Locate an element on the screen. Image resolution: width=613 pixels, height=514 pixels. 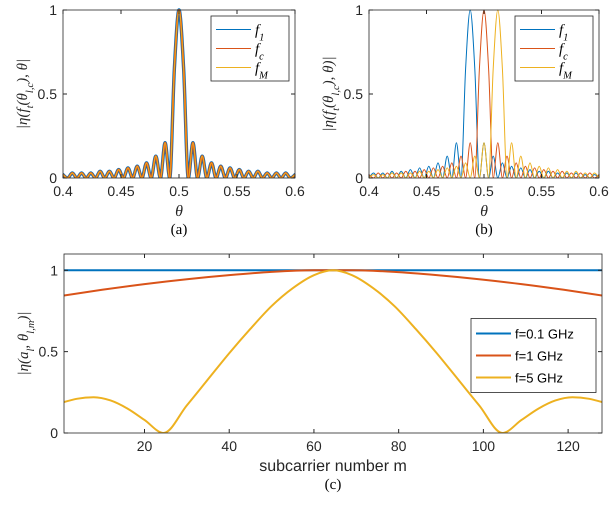
x-tick-label: 60 is located at coordinates (314, 446).